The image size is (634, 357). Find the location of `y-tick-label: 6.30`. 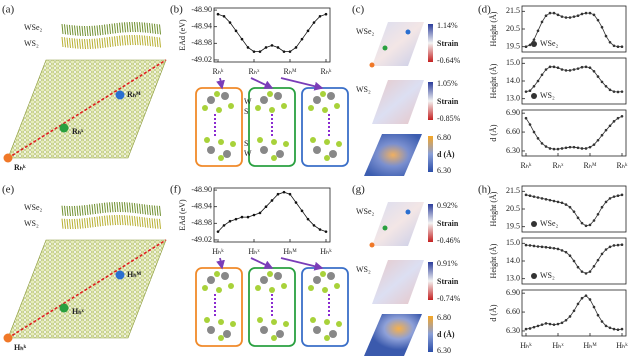

y-tick-label: 6.30 is located at coordinates (513, 150).